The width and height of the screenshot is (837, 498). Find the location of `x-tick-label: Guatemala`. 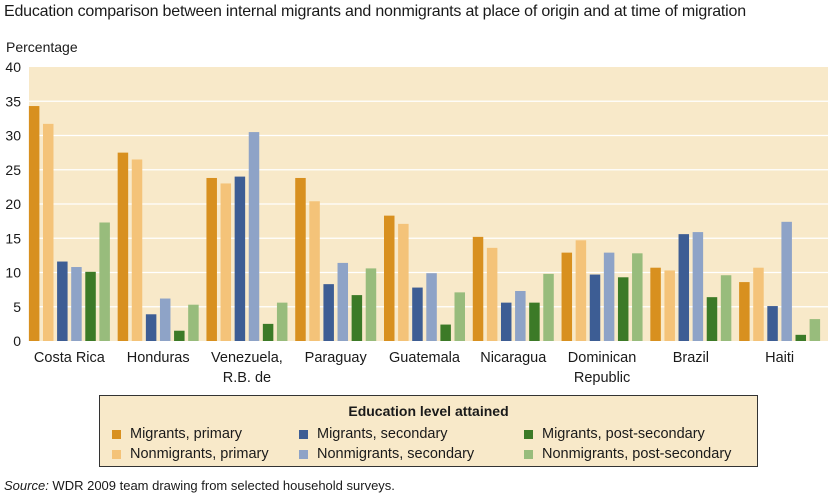

x-tick-label: Guatemala is located at coordinates (425, 358).